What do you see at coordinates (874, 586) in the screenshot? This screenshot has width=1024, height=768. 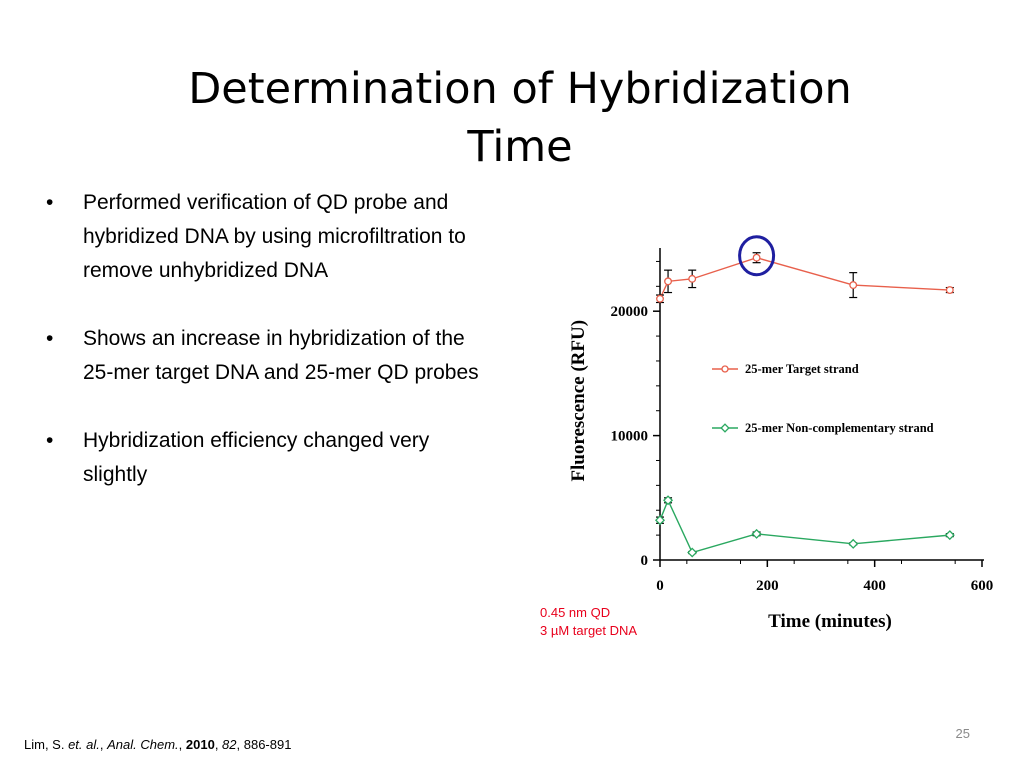 I see `x-tick-label: 400` at bounding box center [874, 586].